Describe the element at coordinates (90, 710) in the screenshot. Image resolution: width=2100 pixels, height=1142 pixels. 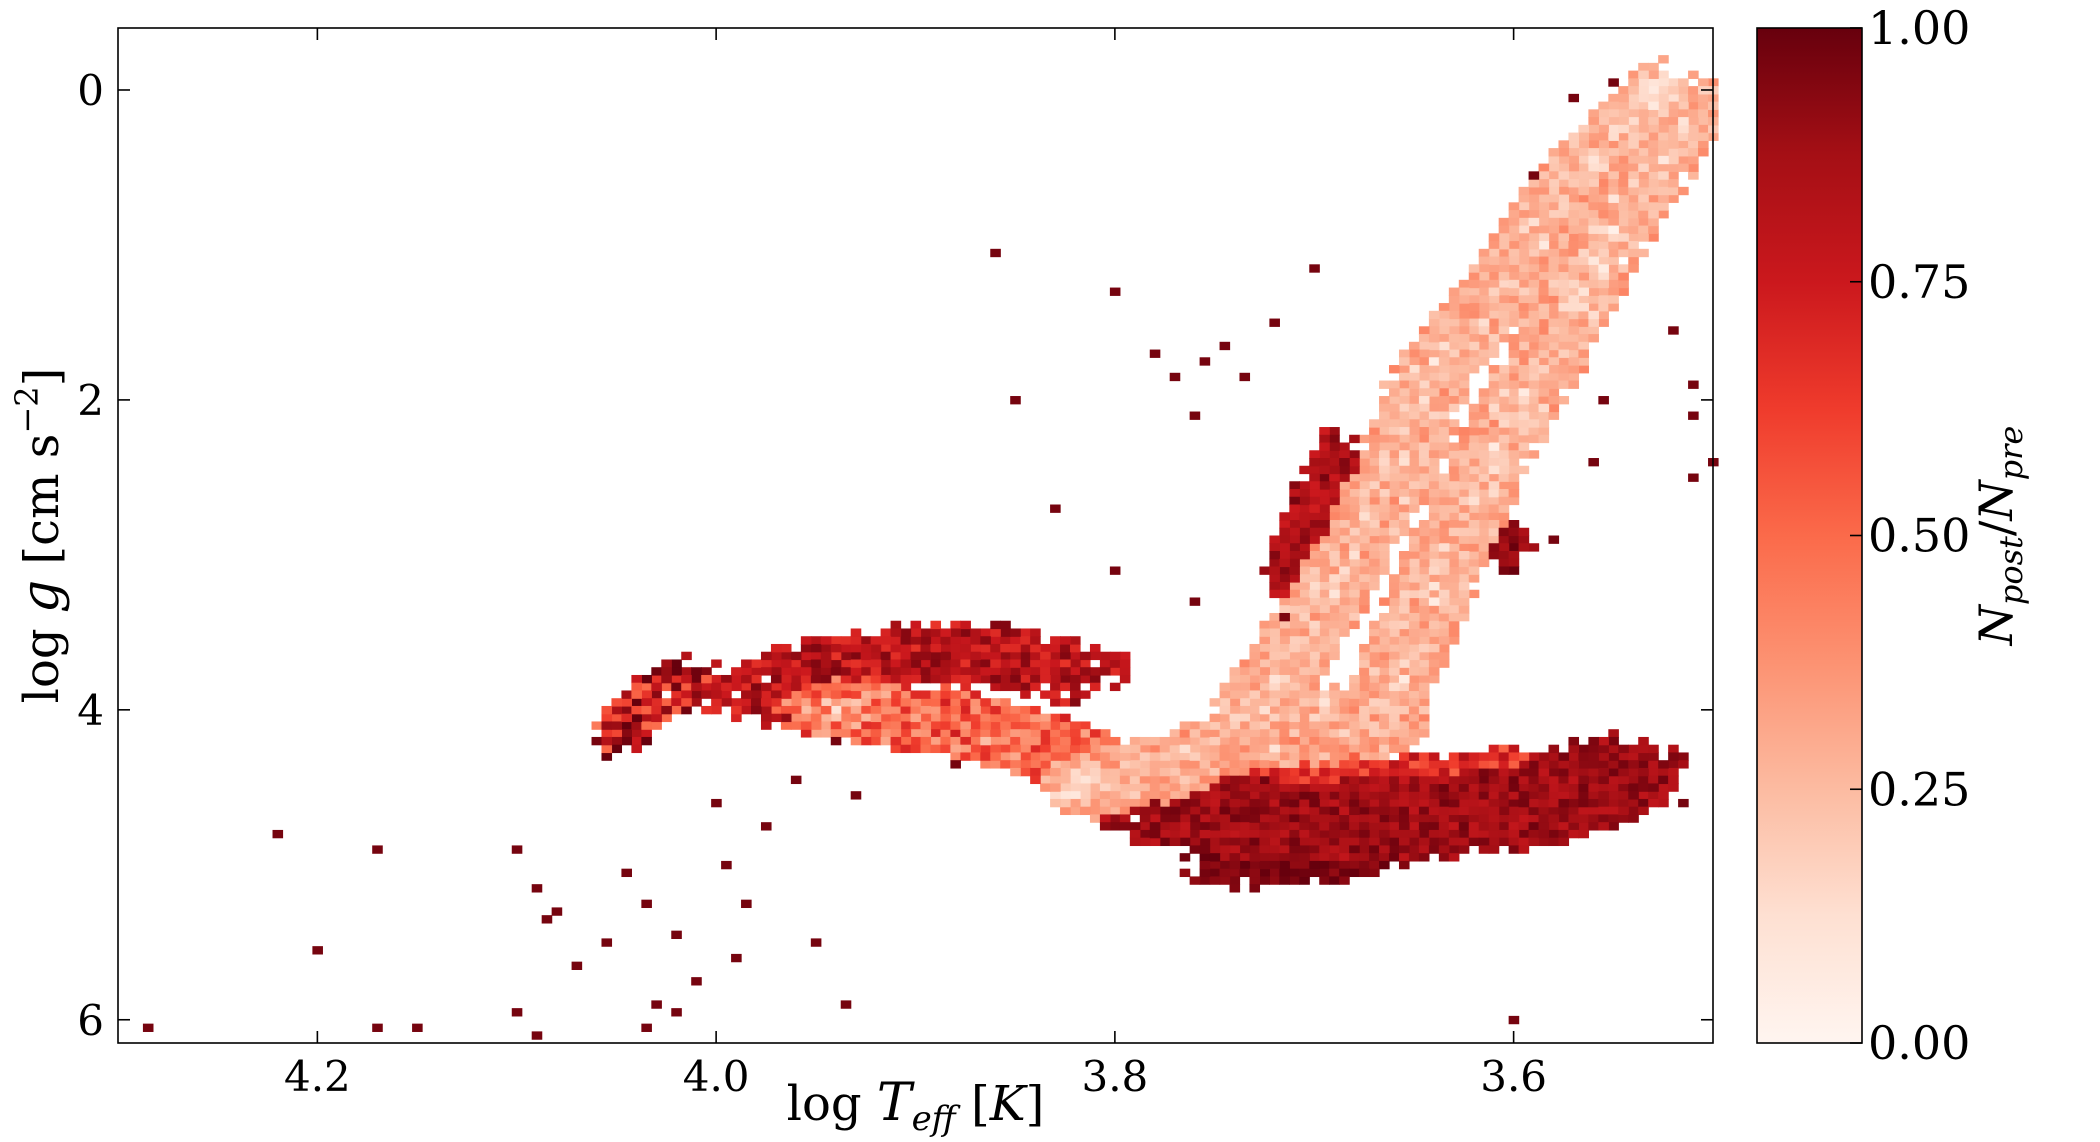
I see `y-tick-label: 4` at that location.